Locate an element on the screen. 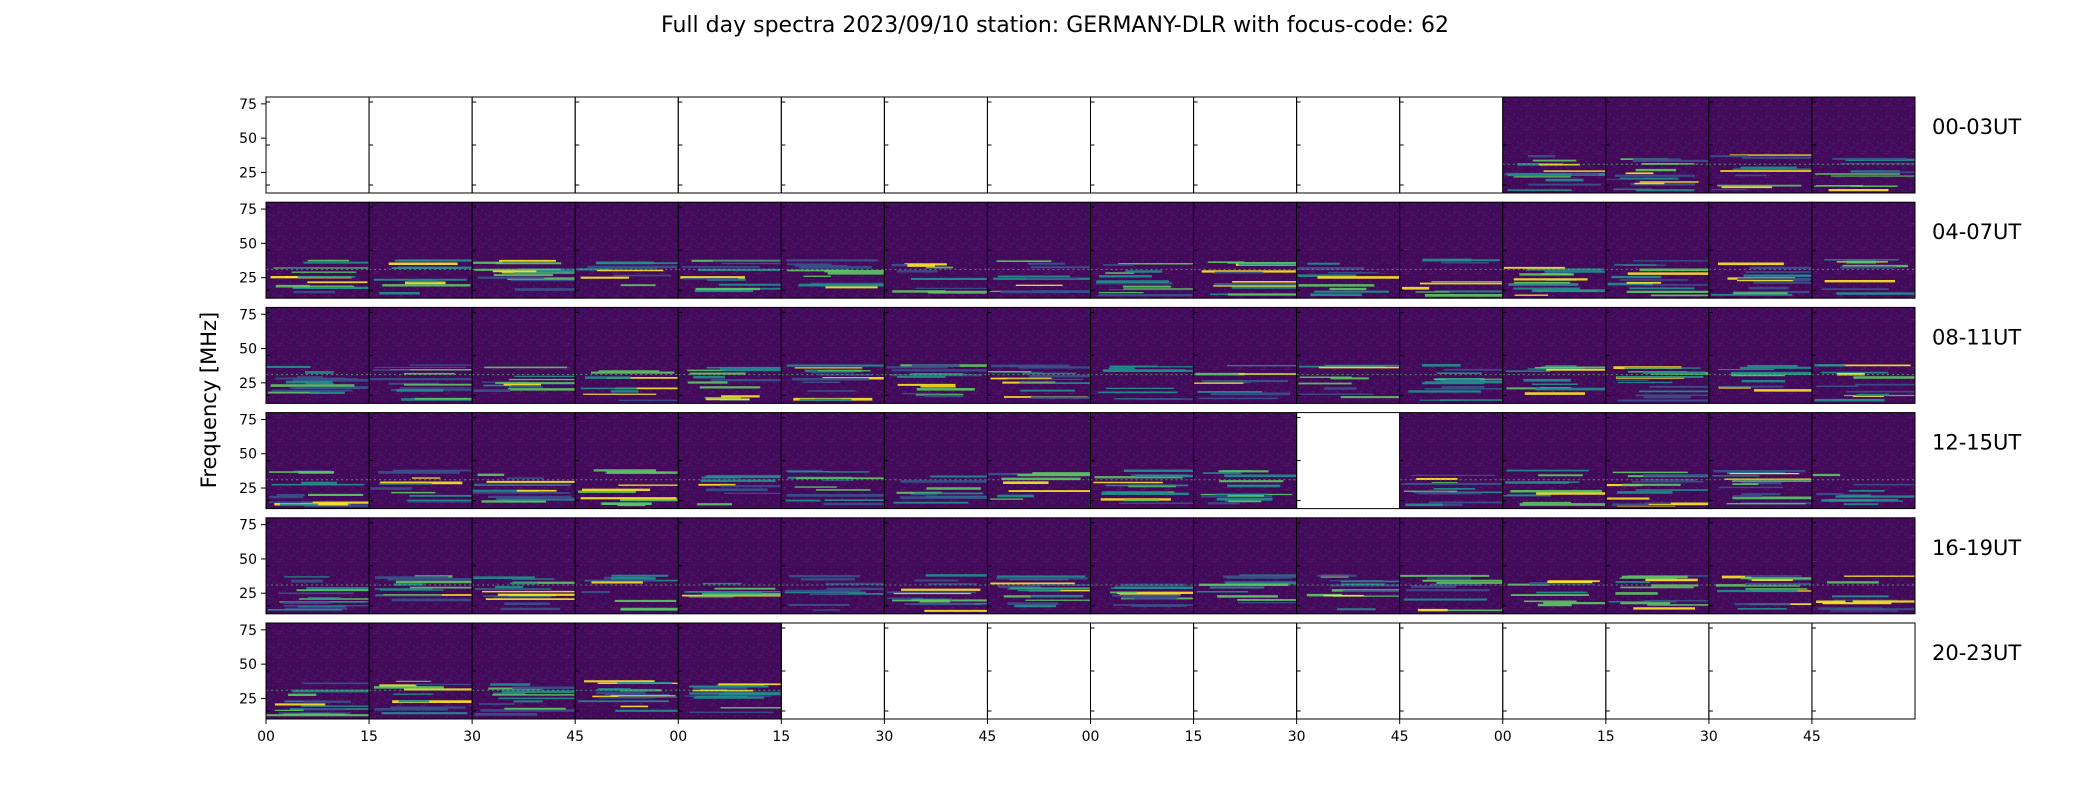 This screenshot has width=2100, height=800. y-tick-label: 50 is located at coordinates (248, 560).